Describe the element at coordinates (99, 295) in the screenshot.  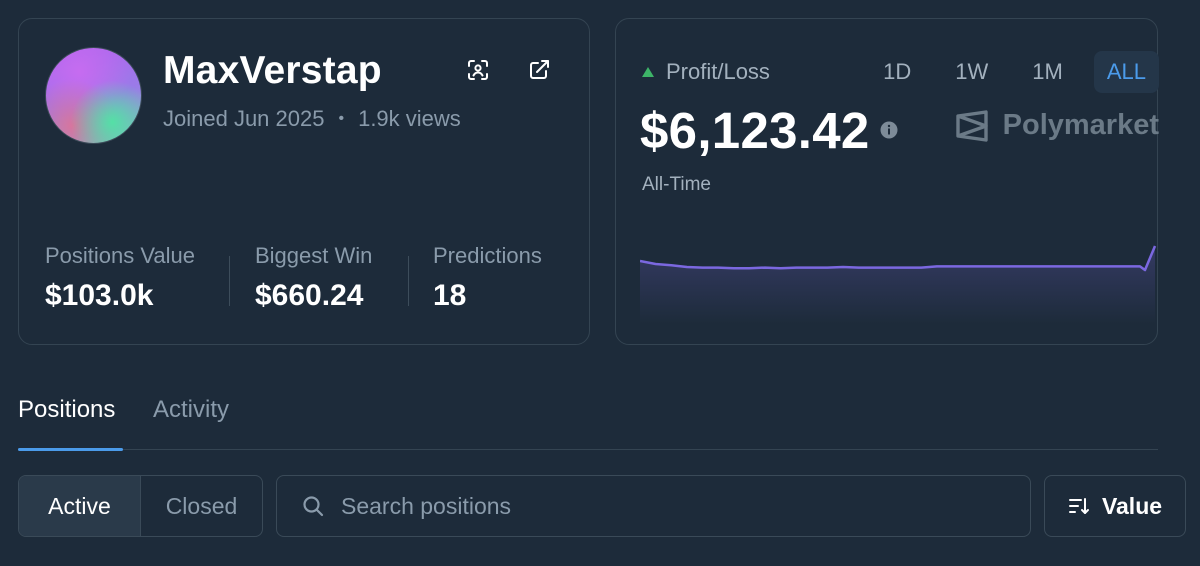
I see `stat-value: $103.0k` at that location.